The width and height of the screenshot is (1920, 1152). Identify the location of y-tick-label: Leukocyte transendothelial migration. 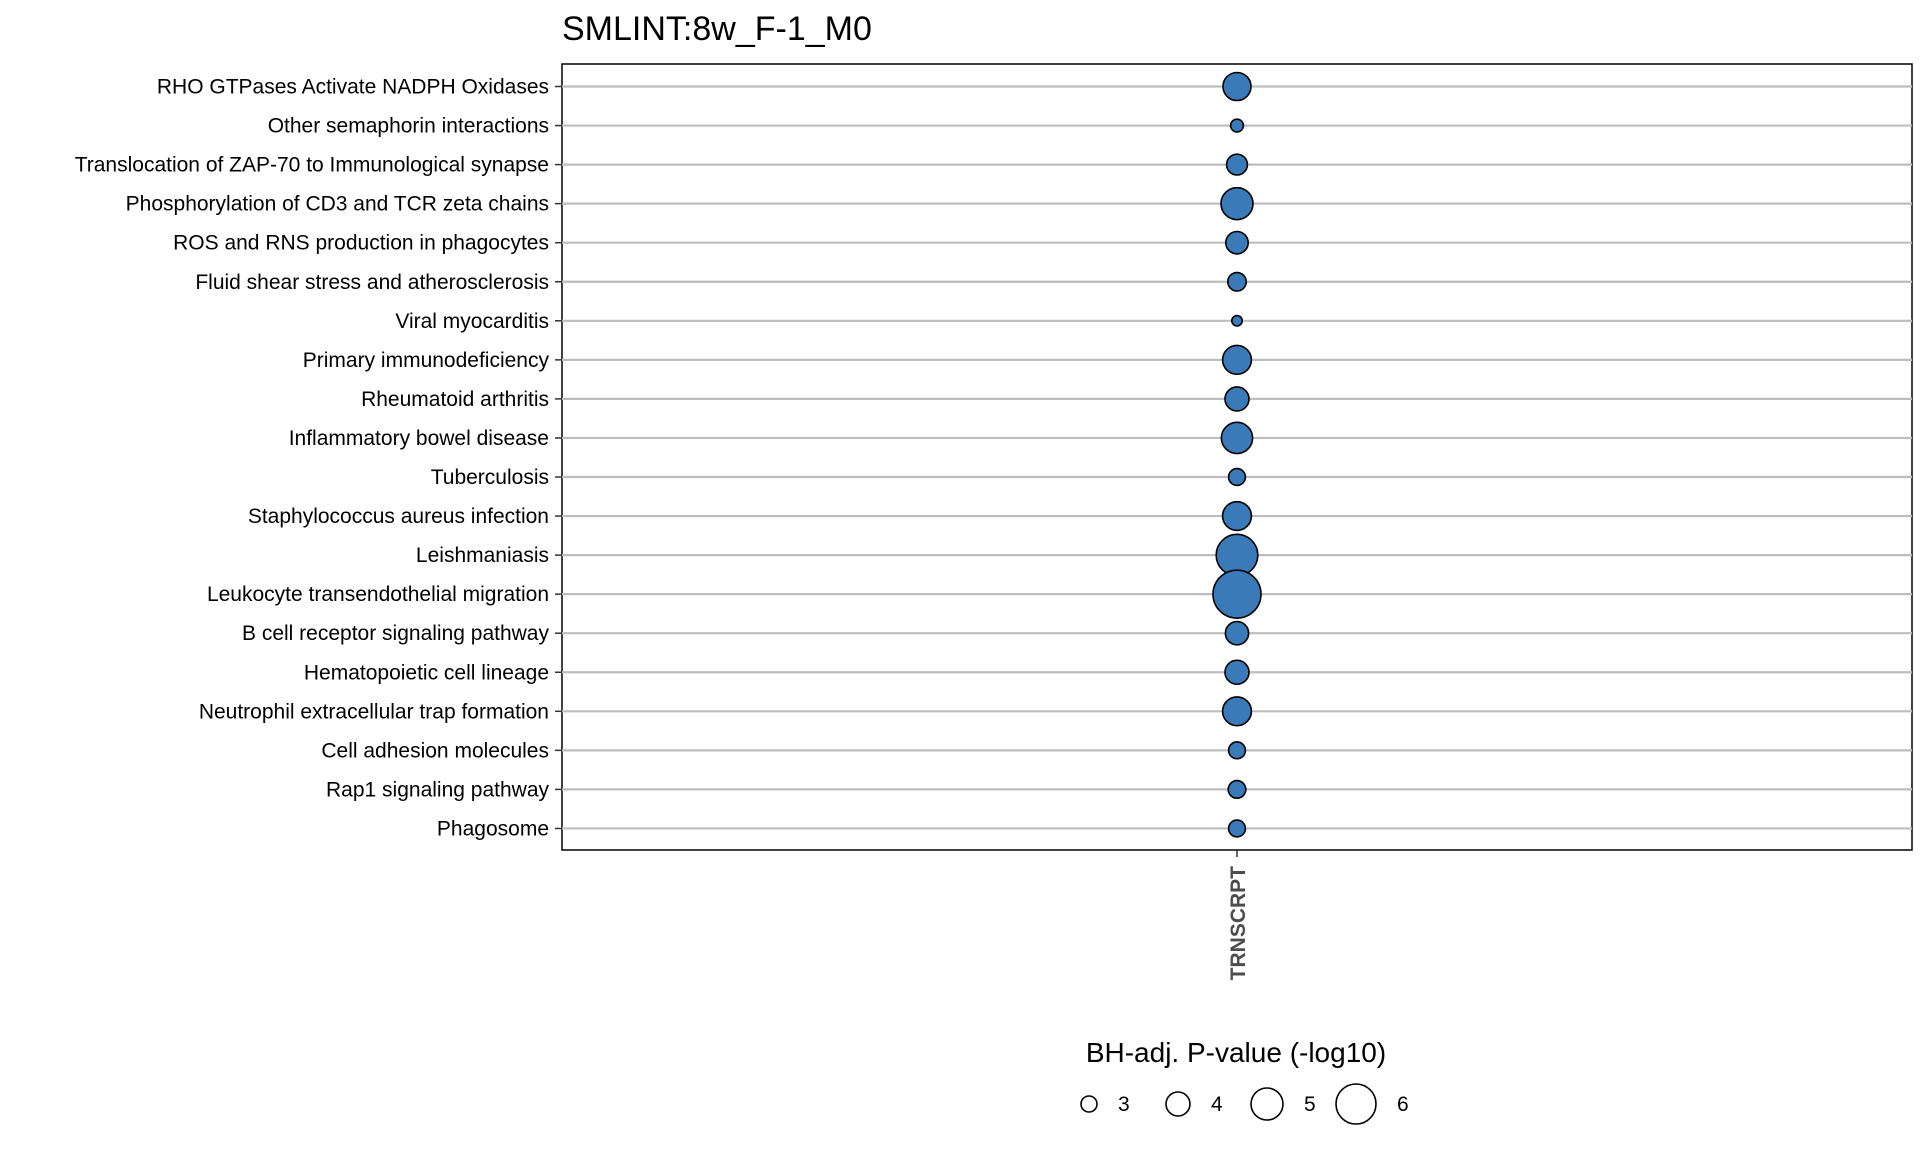
(378, 594).